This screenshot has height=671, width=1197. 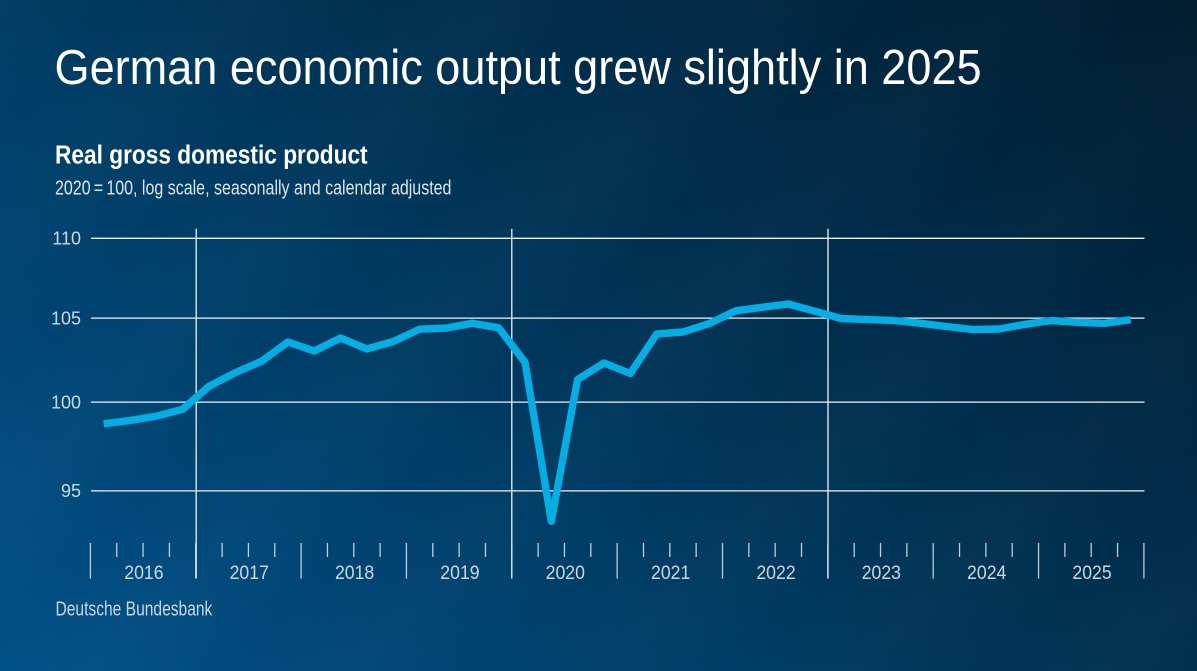 What do you see at coordinates (211, 155) in the screenshot?
I see `svg-text: Real gross domestic product` at bounding box center [211, 155].